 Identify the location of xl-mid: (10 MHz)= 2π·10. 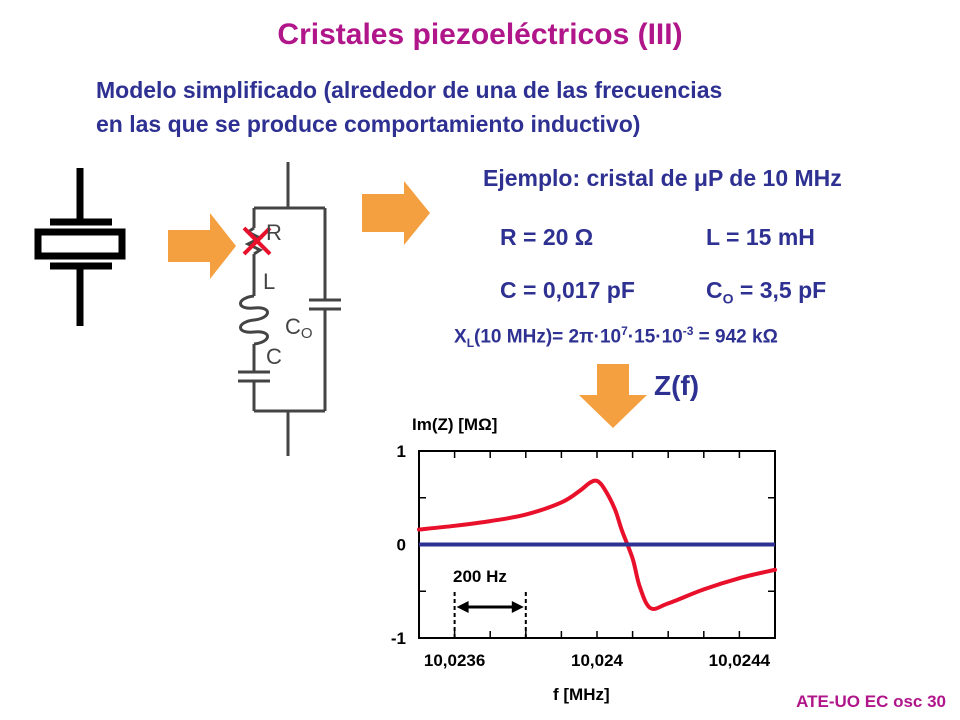
(548, 337).